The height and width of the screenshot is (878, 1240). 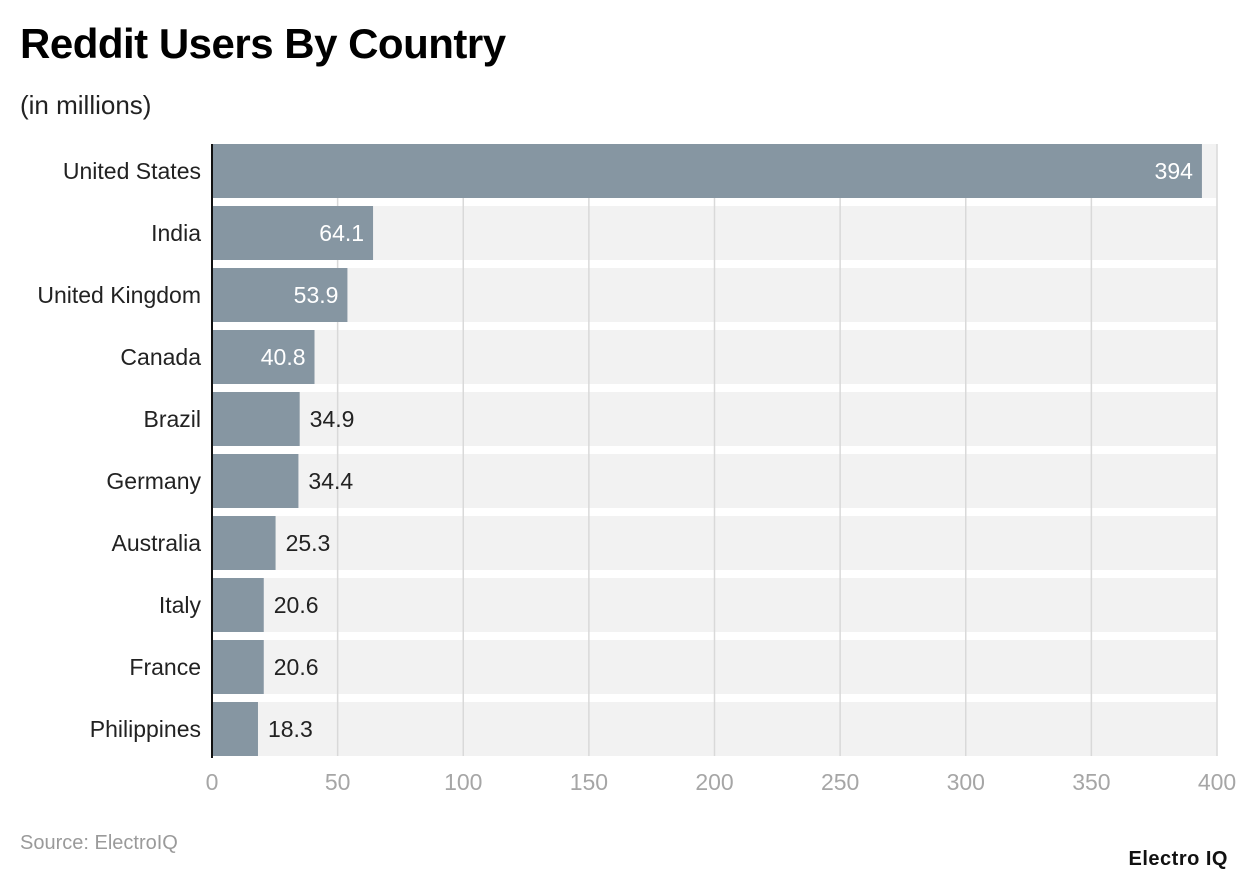 What do you see at coordinates (341, 233) in the screenshot?
I see `data-label: 64.1` at bounding box center [341, 233].